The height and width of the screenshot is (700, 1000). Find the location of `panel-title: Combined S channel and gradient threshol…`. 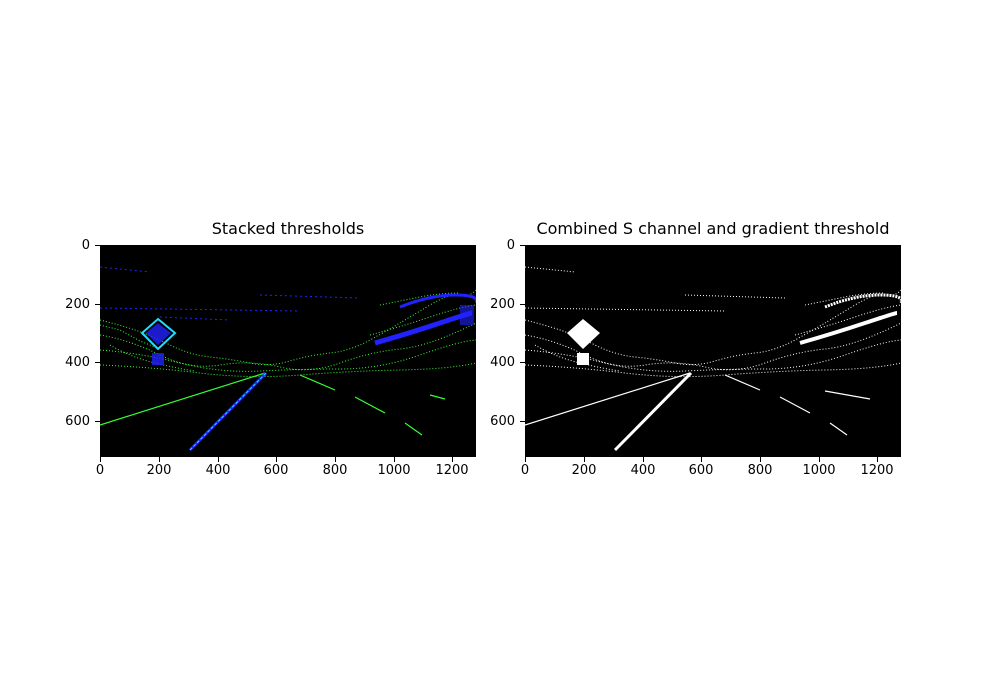

panel-title: Combined S channel and gradient threshol… is located at coordinates (713, 228).